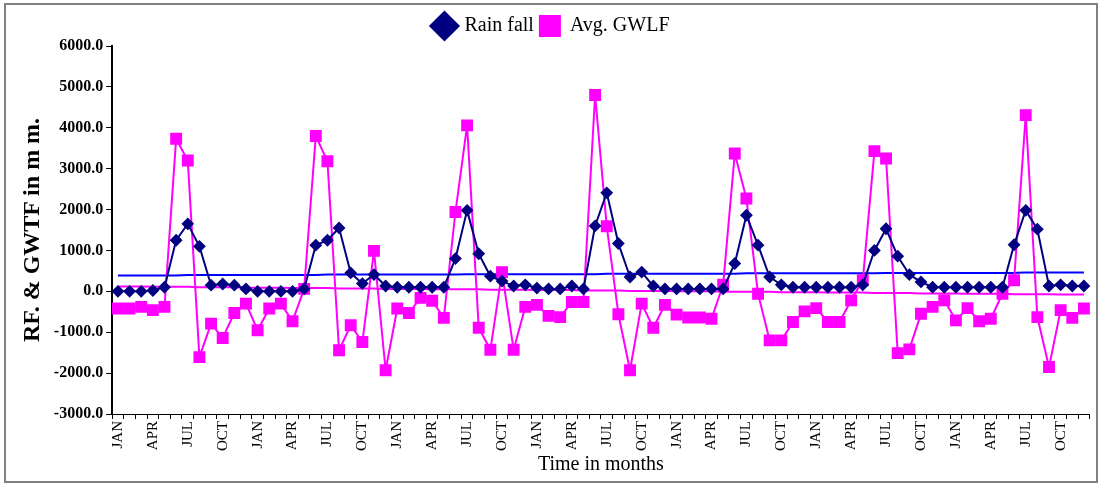 This screenshot has height=489, width=1104. I want to click on y-tick-label: -2000.0, so click(78, 372).